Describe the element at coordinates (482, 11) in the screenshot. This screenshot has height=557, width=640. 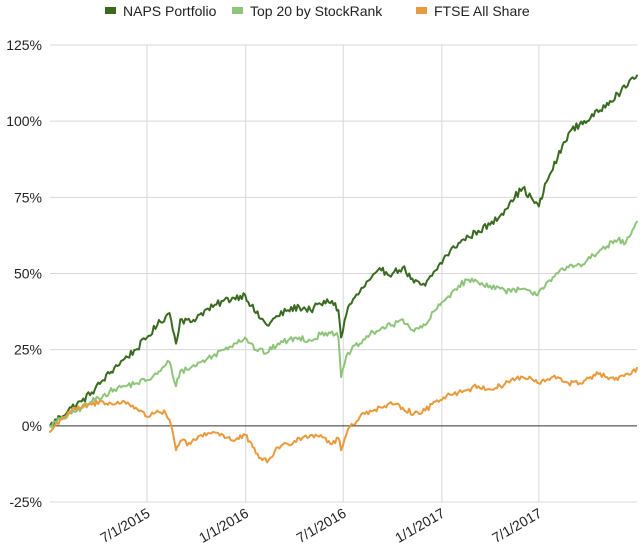
I see `legend-label: FTSE All Share` at that location.